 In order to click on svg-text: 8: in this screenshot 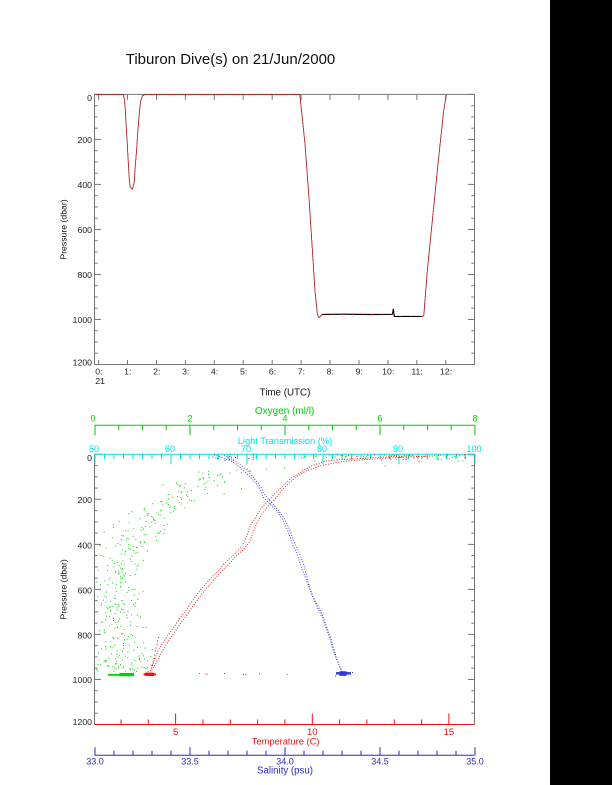, I will do `click(330, 371)`.